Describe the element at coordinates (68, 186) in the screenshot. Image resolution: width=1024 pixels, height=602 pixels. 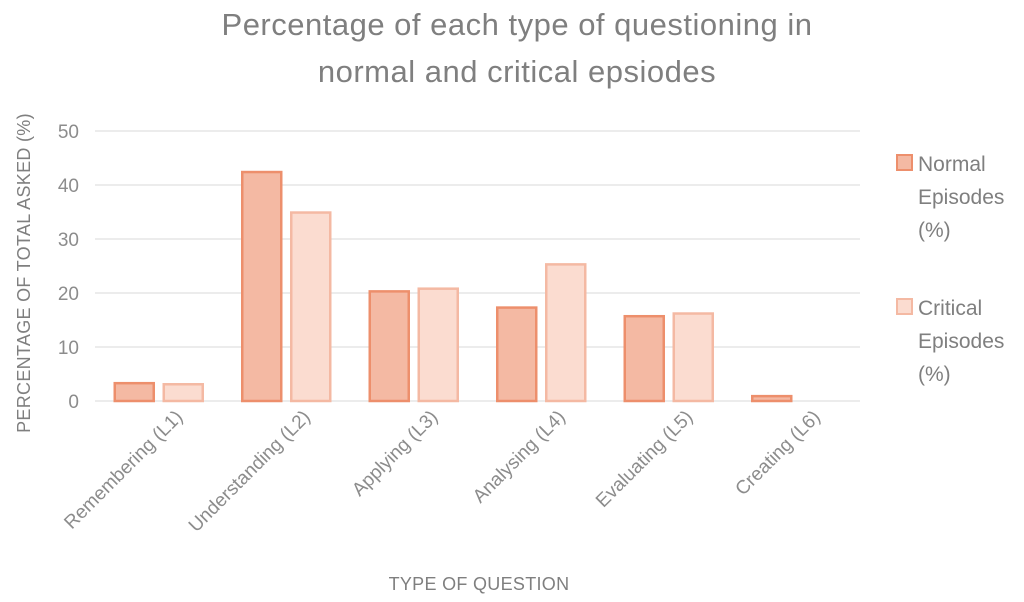
I see `y-tick-label: 40` at that location.